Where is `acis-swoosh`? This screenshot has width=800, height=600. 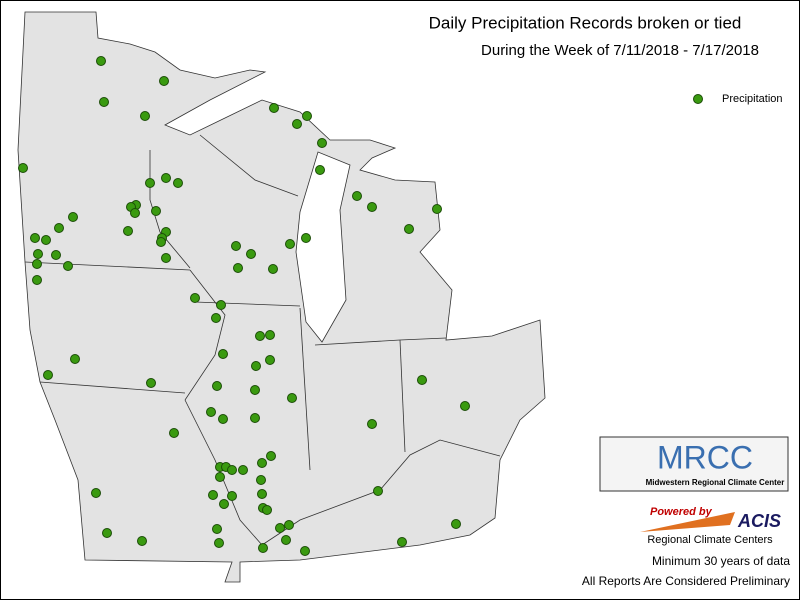
acis-swoosh is located at coordinates (687, 522).